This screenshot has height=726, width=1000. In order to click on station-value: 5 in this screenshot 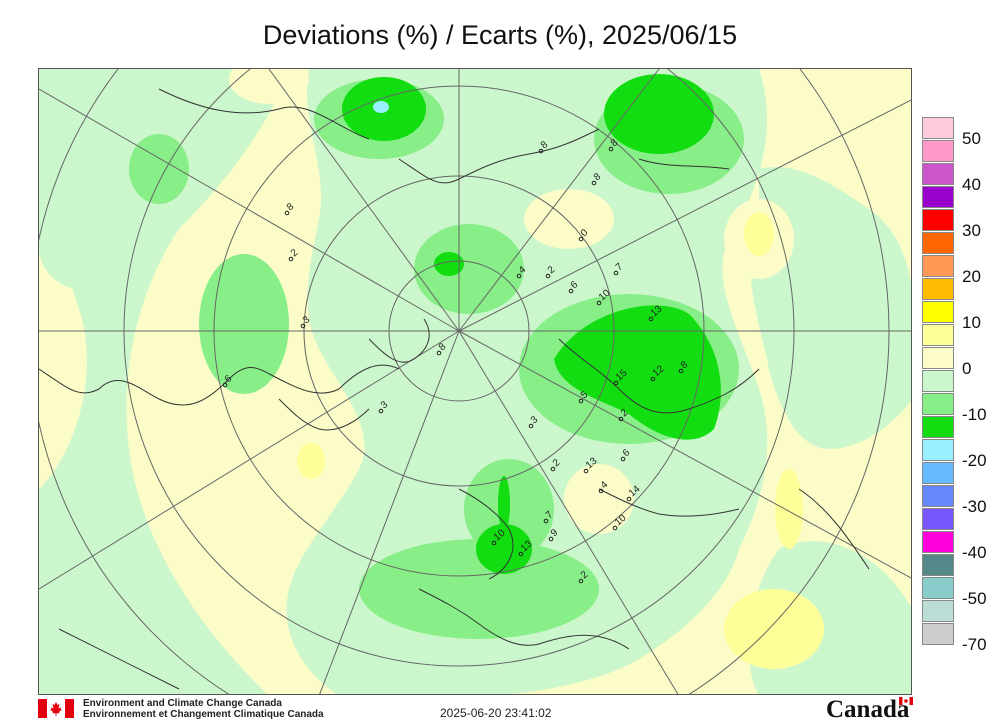, I will do `click(585, 395)`.